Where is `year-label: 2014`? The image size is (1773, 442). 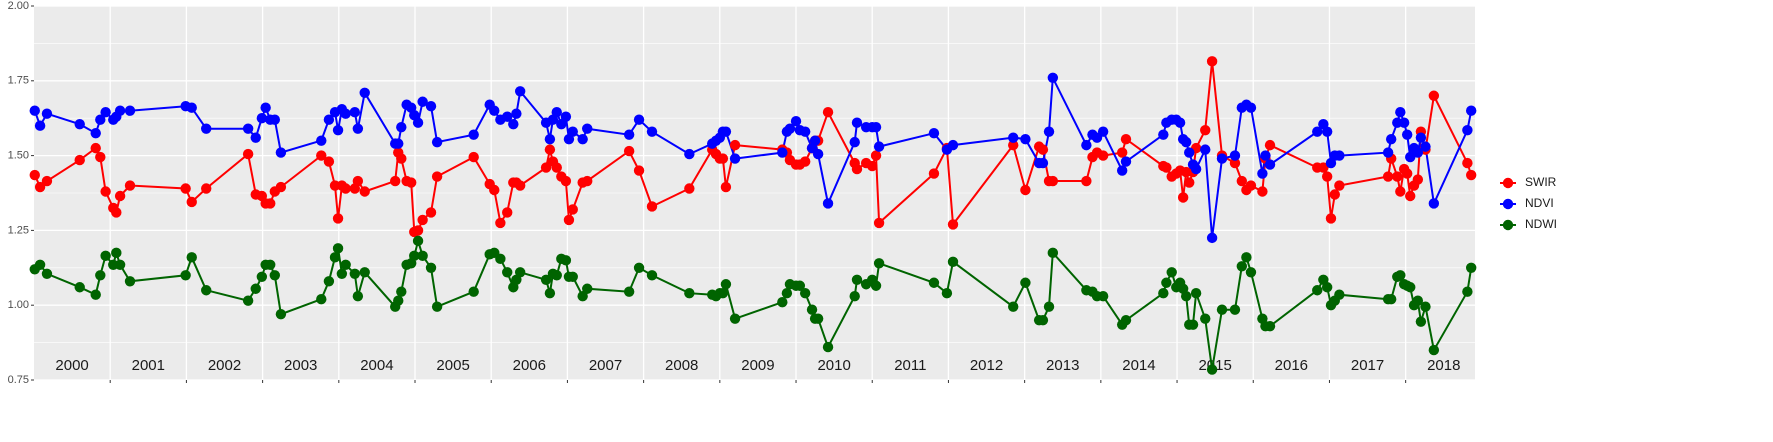
year-label: 2014 is located at coordinates (1138, 365).